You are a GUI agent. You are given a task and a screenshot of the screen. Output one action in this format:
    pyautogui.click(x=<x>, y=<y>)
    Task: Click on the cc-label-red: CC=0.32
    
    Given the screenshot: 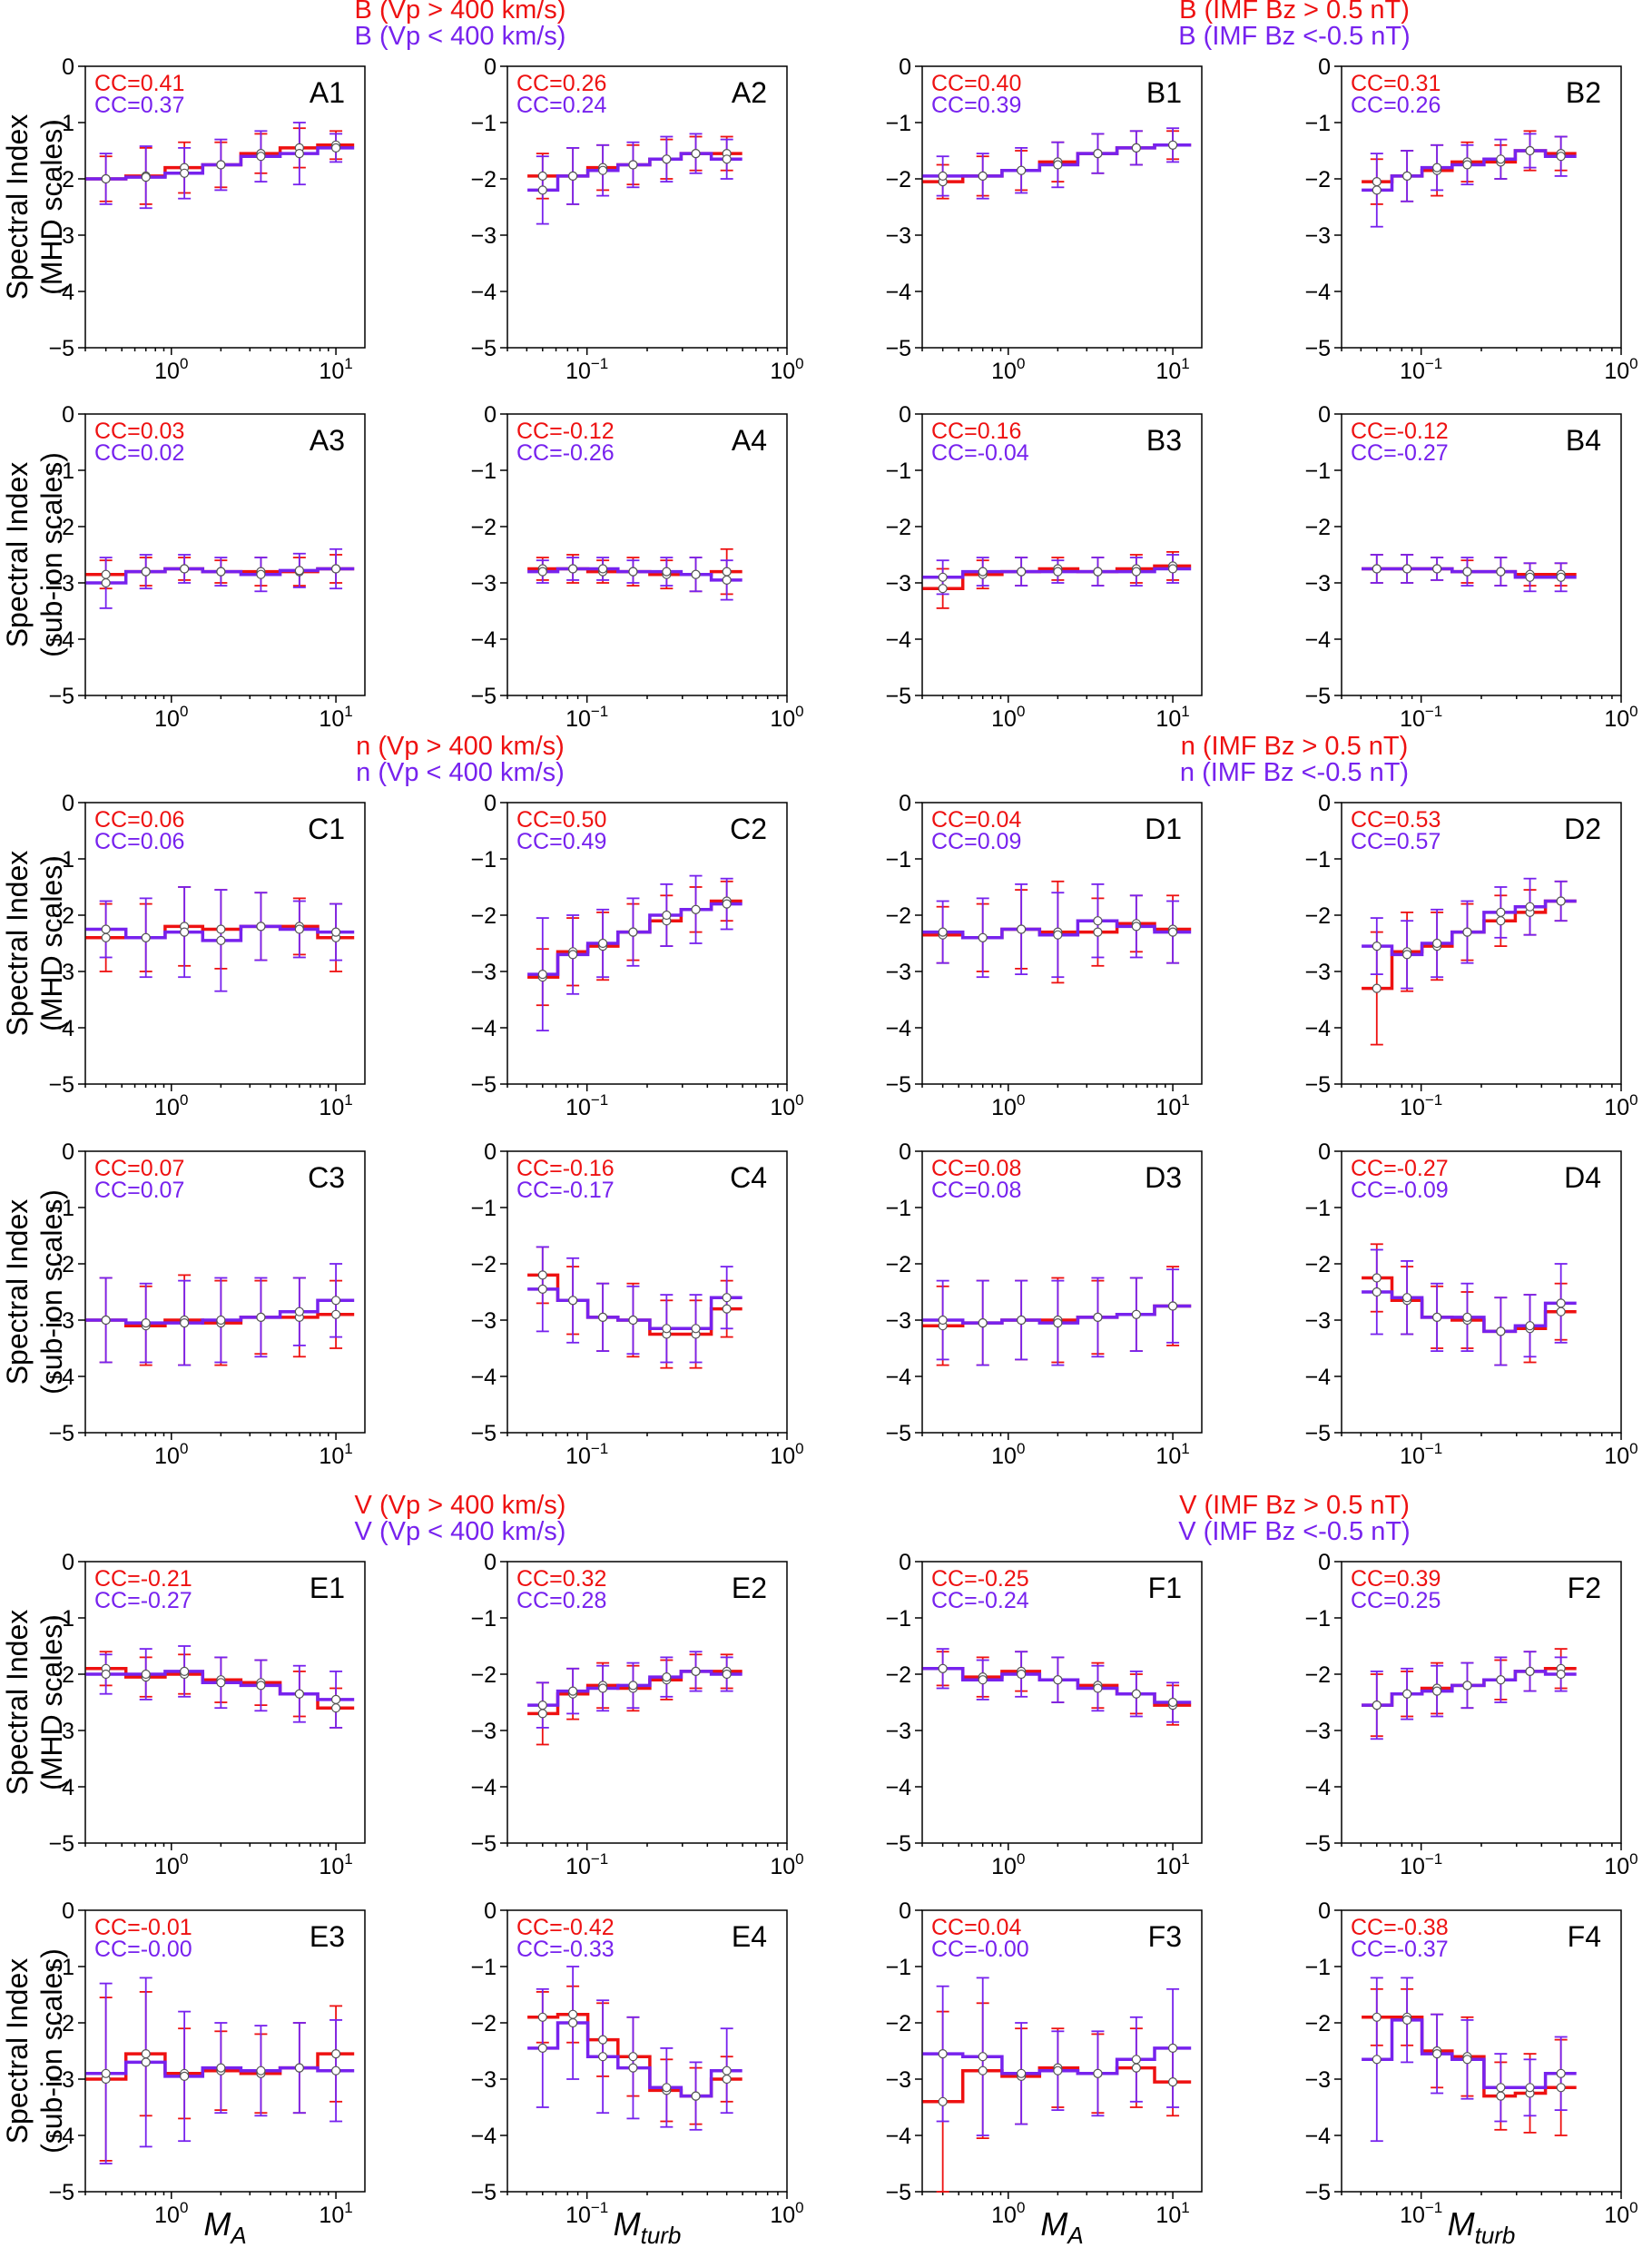 What is the action you would take?
    pyautogui.click(x=561, y=1579)
    